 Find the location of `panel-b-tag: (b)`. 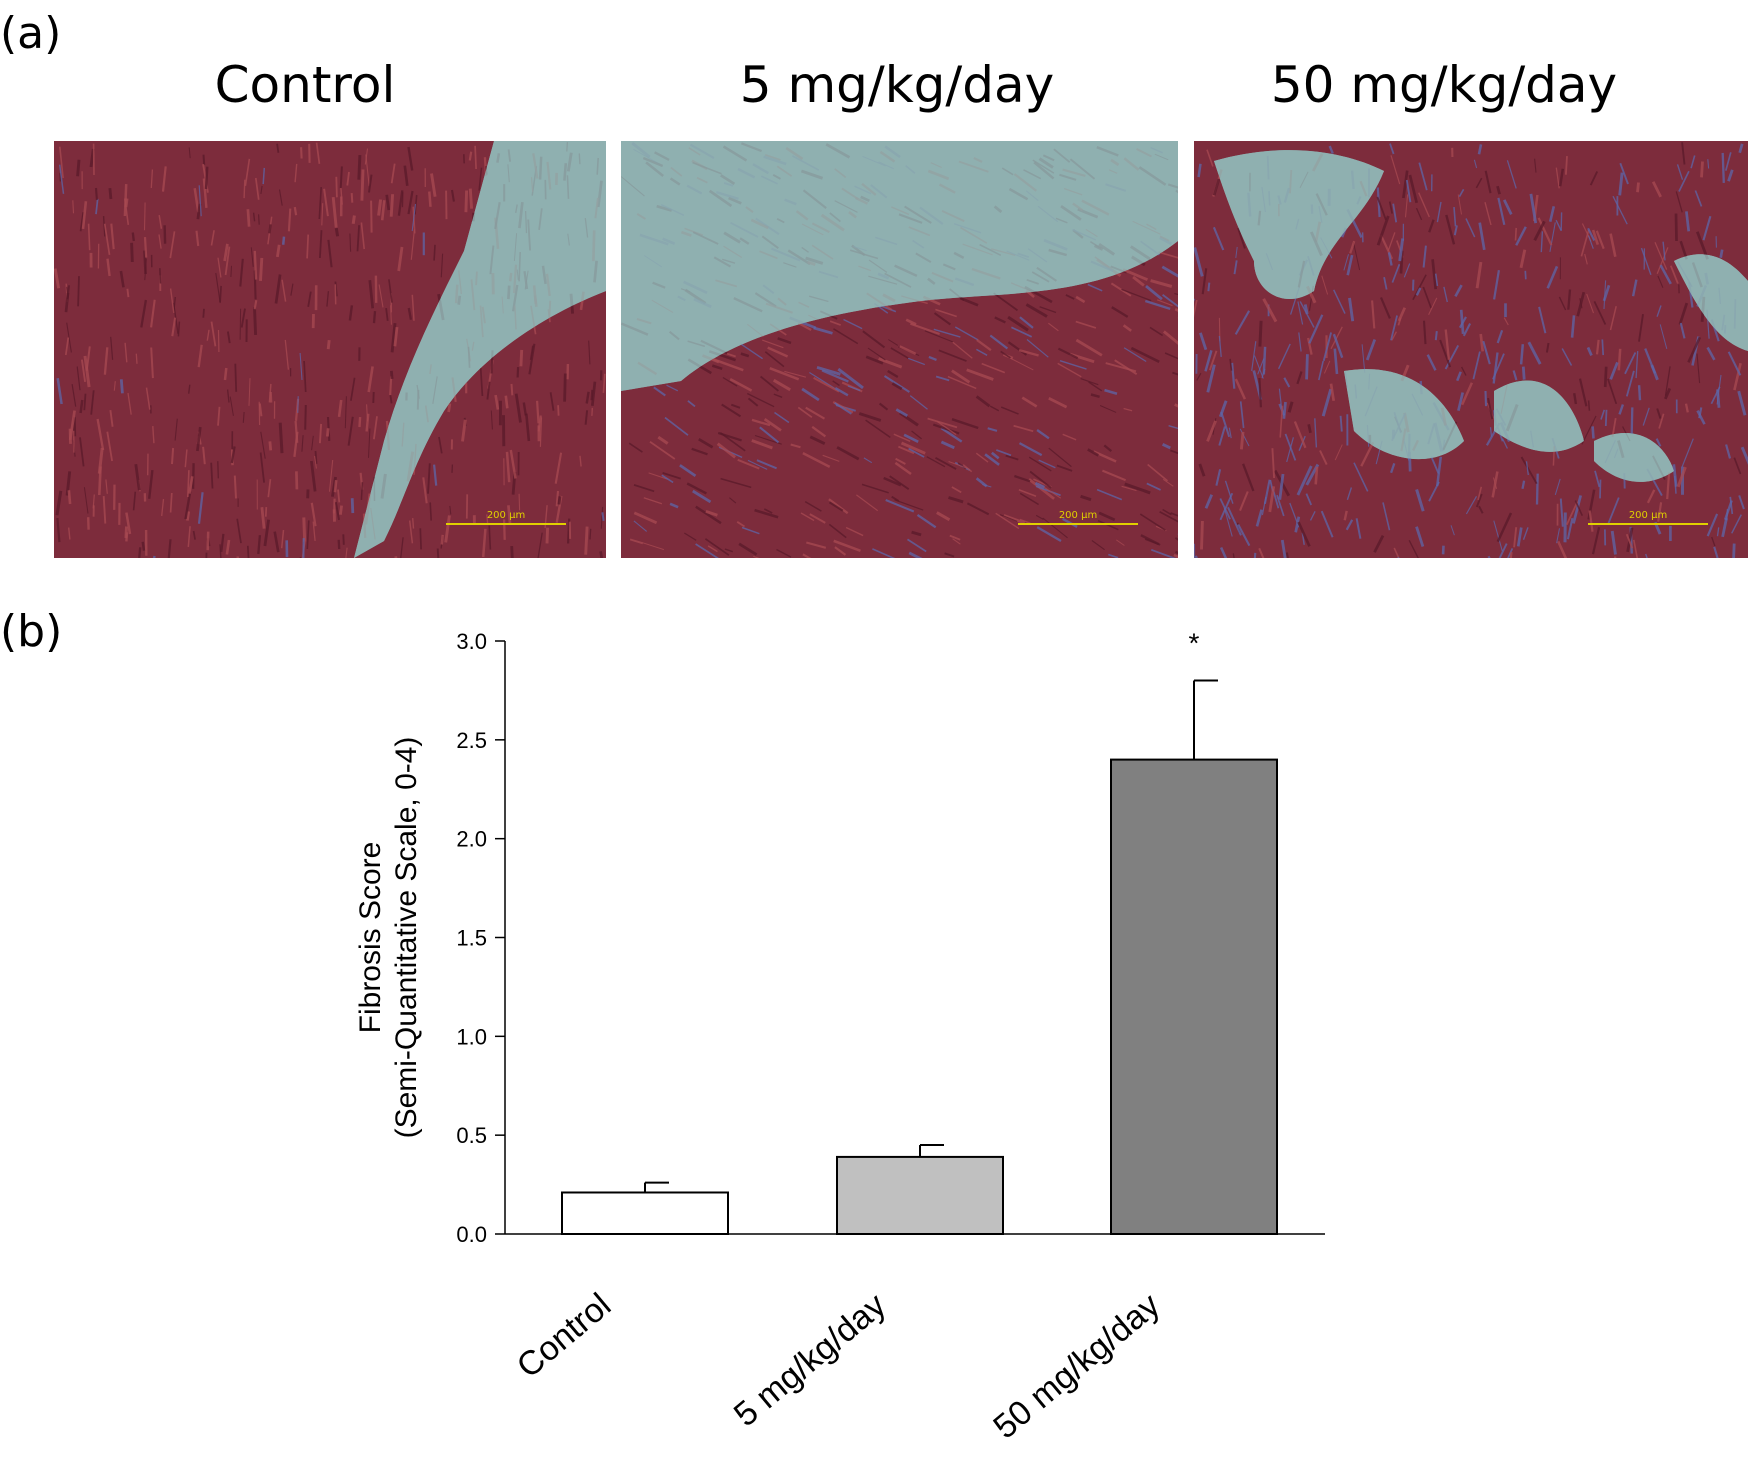

panel-b-tag: (b) is located at coordinates (31, 631).